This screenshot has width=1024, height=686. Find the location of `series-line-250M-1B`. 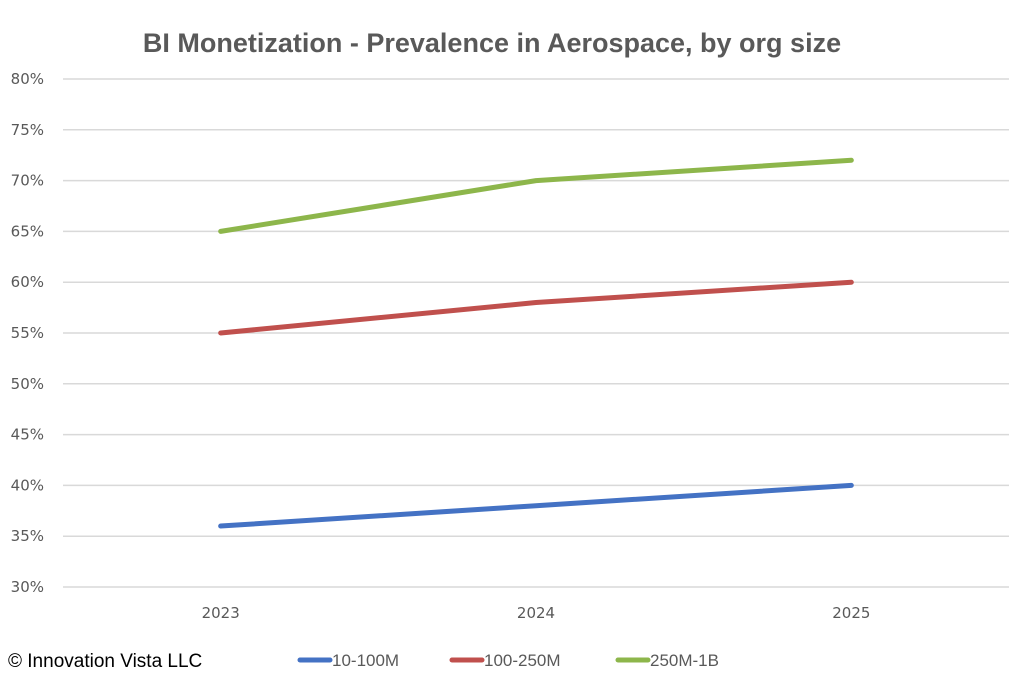

series-line-250M-1B is located at coordinates (536, 195).